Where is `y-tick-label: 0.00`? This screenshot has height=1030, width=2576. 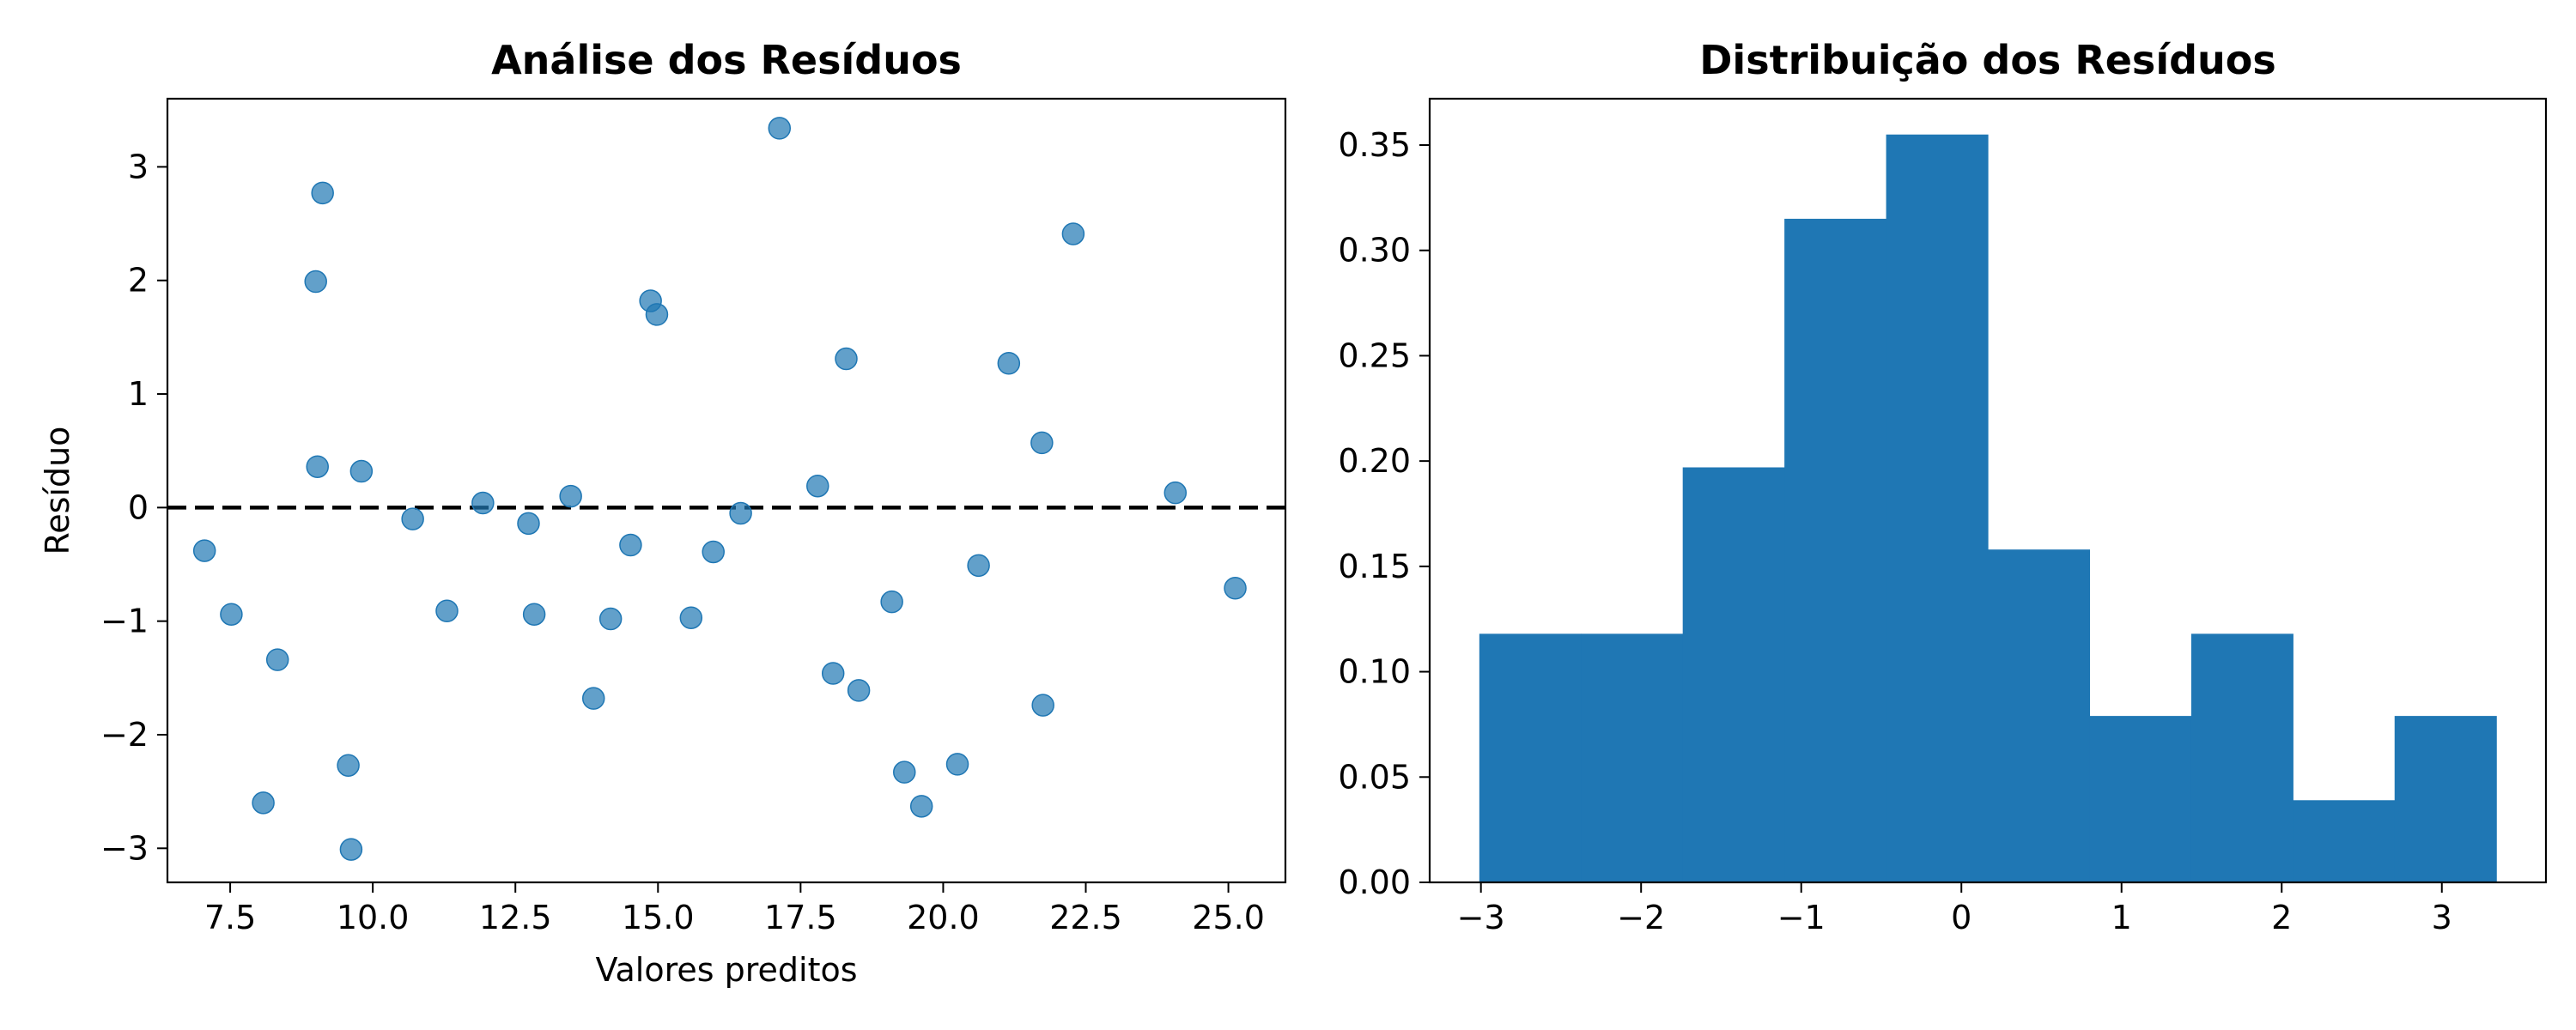
y-tick-label: 0.00 is located at coordinates (1374, 882).